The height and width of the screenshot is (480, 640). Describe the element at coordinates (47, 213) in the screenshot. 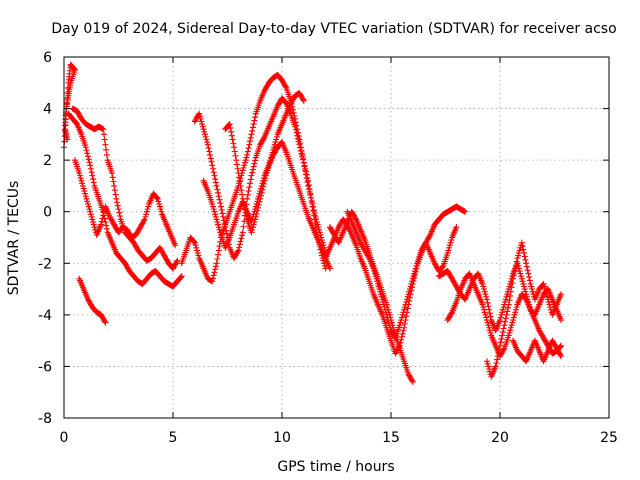

I see `y-tick-label: 0` at that location.